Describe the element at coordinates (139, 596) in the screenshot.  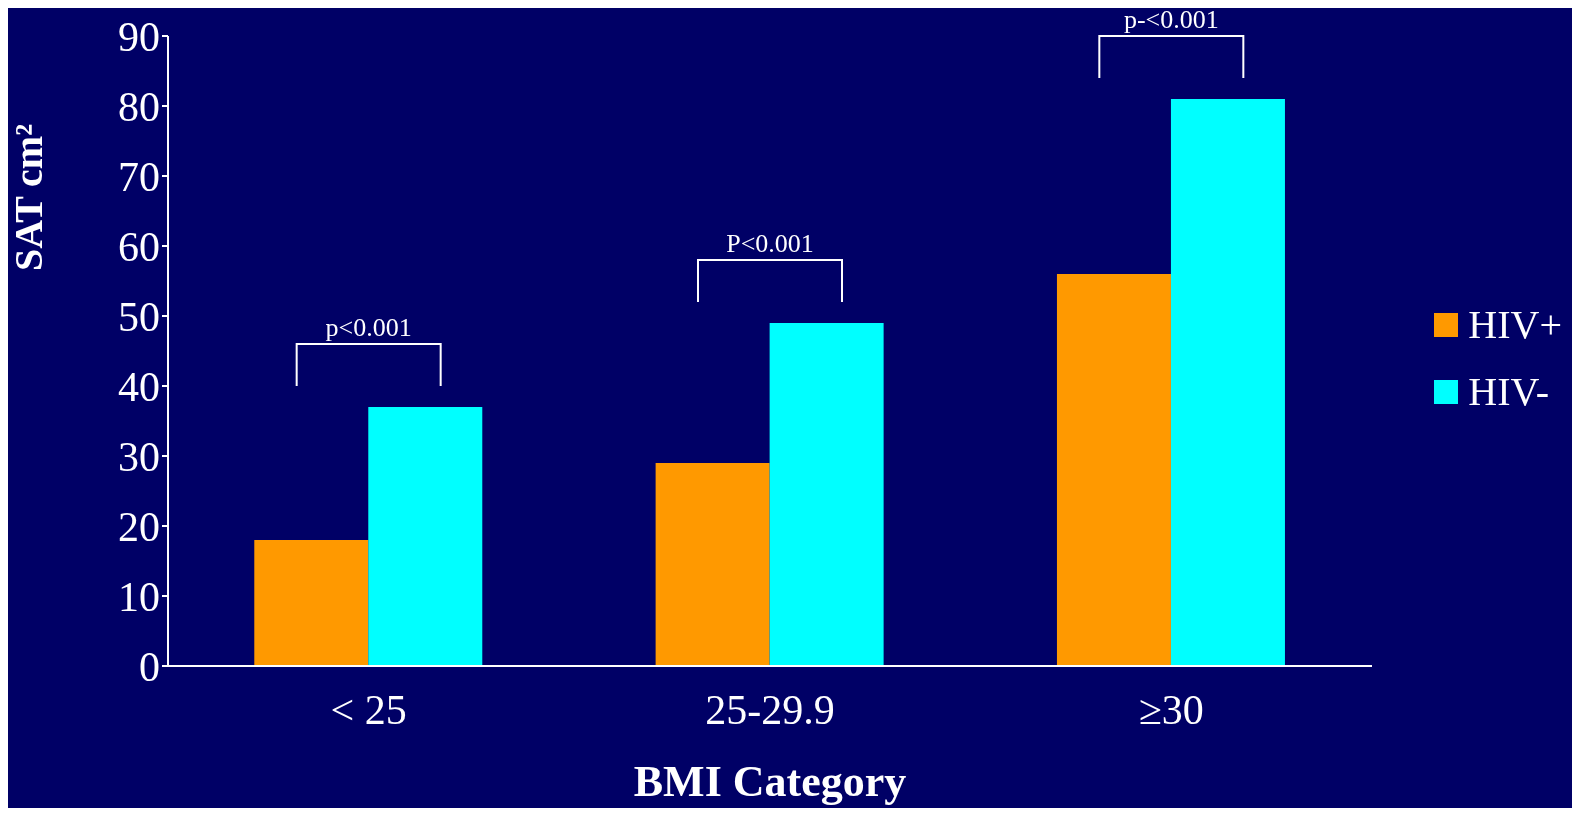
I see `y-tick-label: 10` at that location.